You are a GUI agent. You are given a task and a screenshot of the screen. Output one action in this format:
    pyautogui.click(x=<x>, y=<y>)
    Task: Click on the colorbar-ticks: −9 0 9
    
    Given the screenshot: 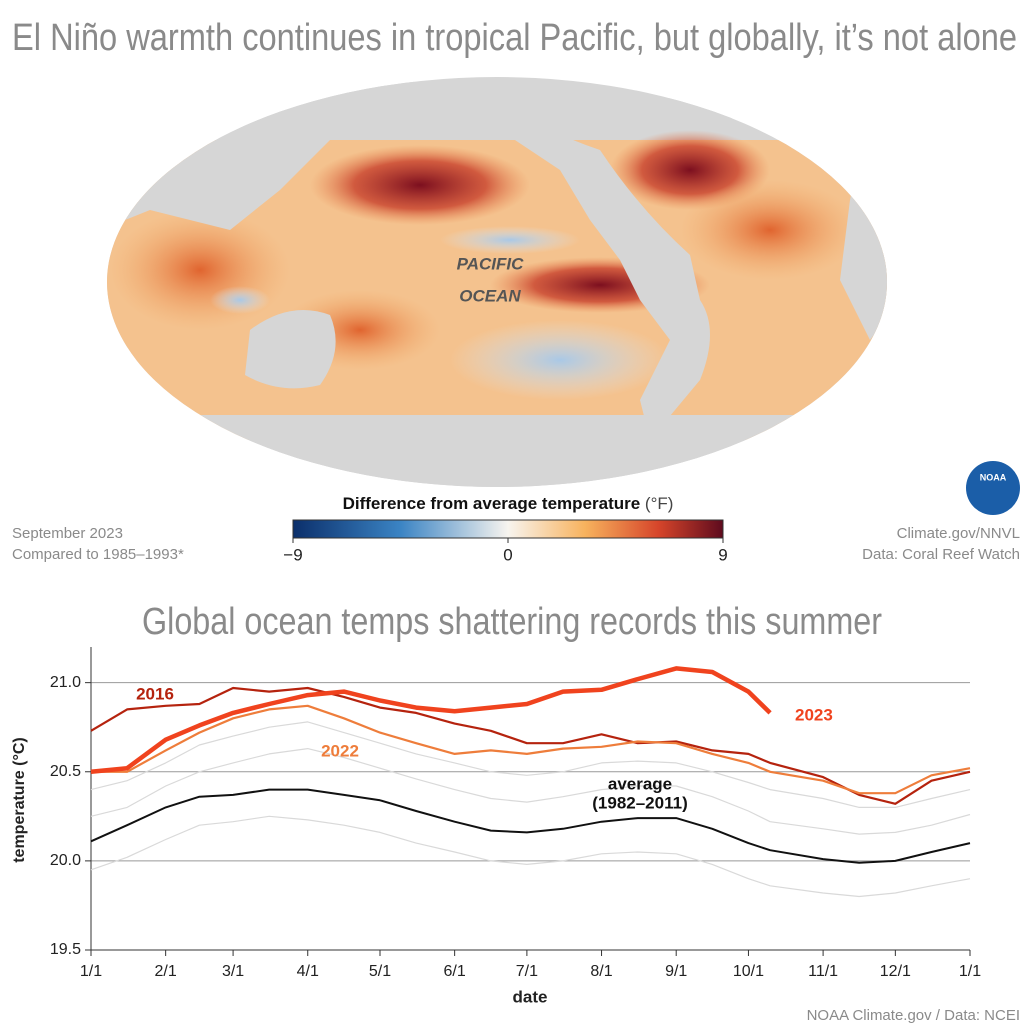 What is the action you would take?
    pyautogui.click(x=505, y=551)
    